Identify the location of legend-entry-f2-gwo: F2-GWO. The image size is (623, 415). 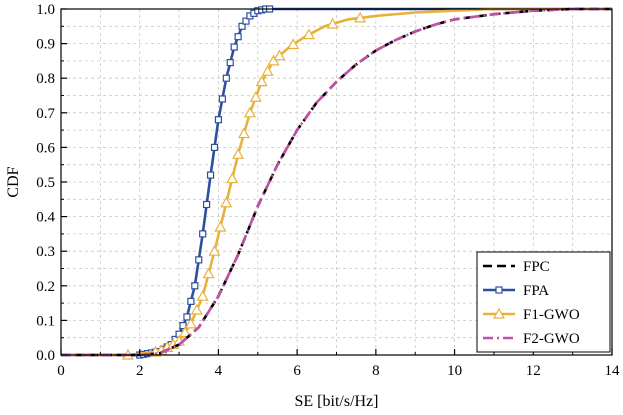
(531, 339).